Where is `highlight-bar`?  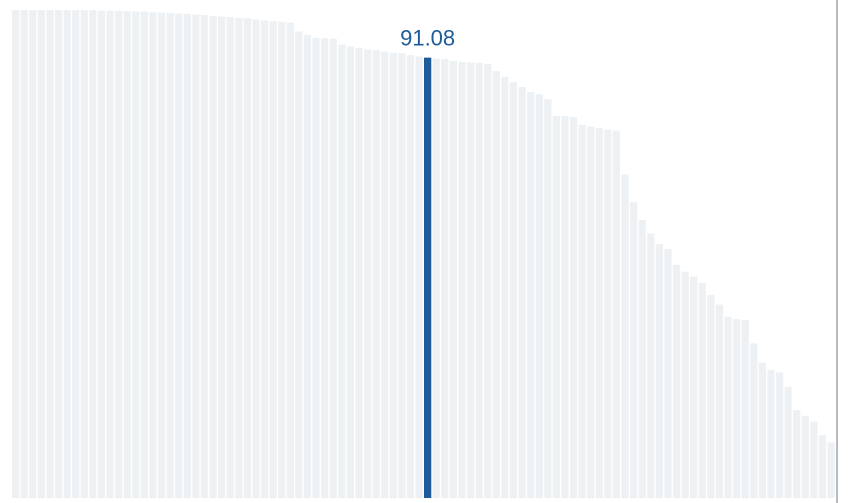
highlight-bar is located at coordinates (428, 277).